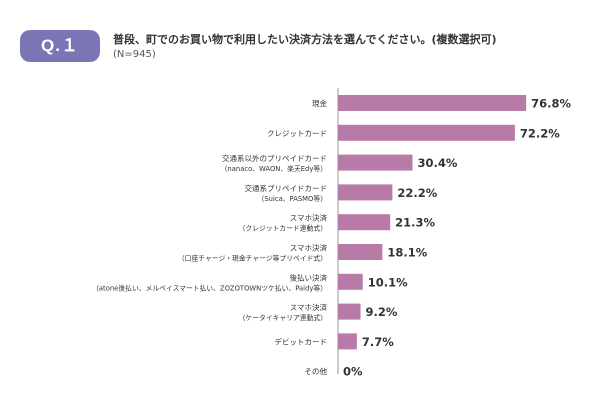  What do you see at coordinates (353, 372) in the screenshot?
I see `value-label-9: 0%` at bounding box center [353, 372].